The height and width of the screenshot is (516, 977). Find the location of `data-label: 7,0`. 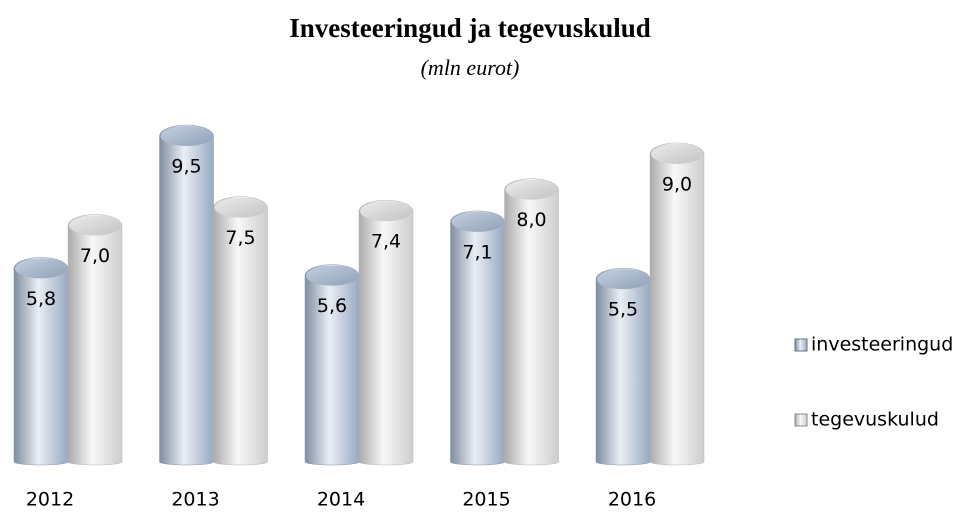

data-label: 7,0 is located at coordinates (95, 256).